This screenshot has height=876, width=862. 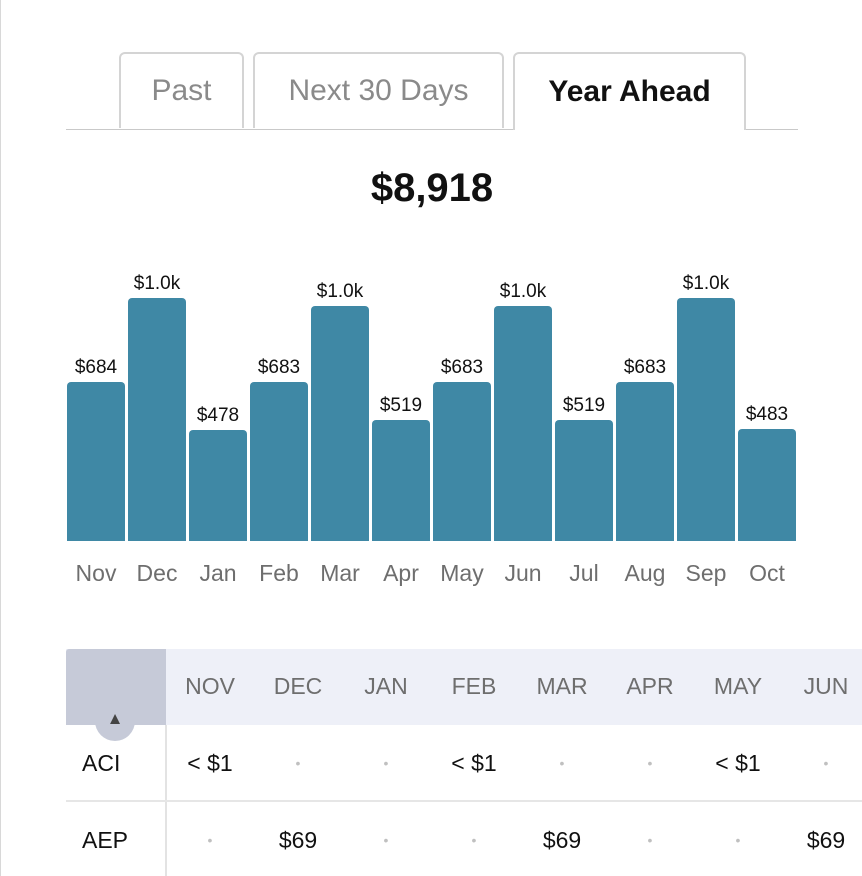 What do you see at coordinates (96, 461) in the screenshot?
I see `bar-nov` at bounding box center [96, 461].